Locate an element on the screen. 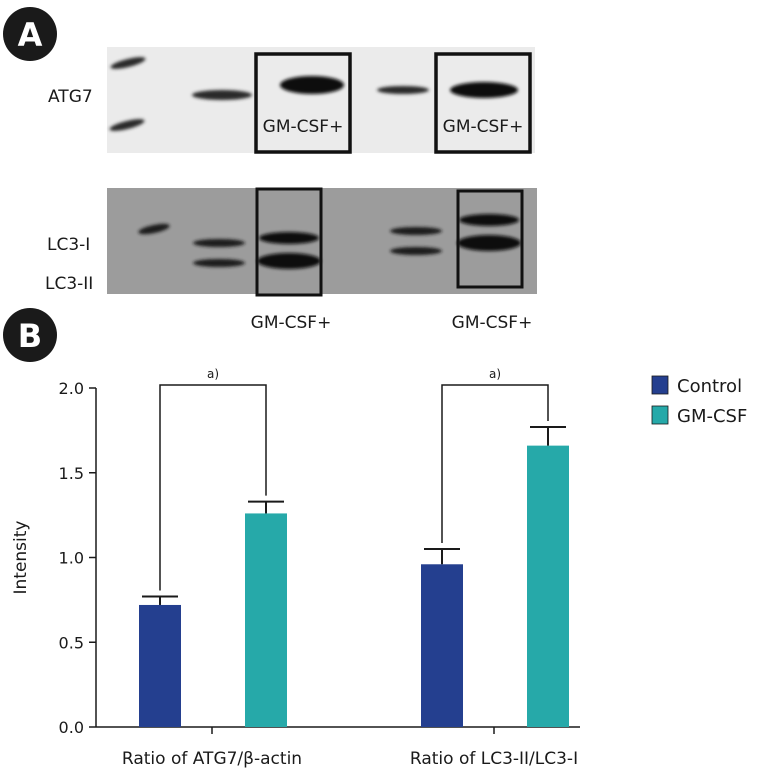 This screenshot has width=758, height=777. atg7-row-label: ATG7 is located at coordinates (70, 97).